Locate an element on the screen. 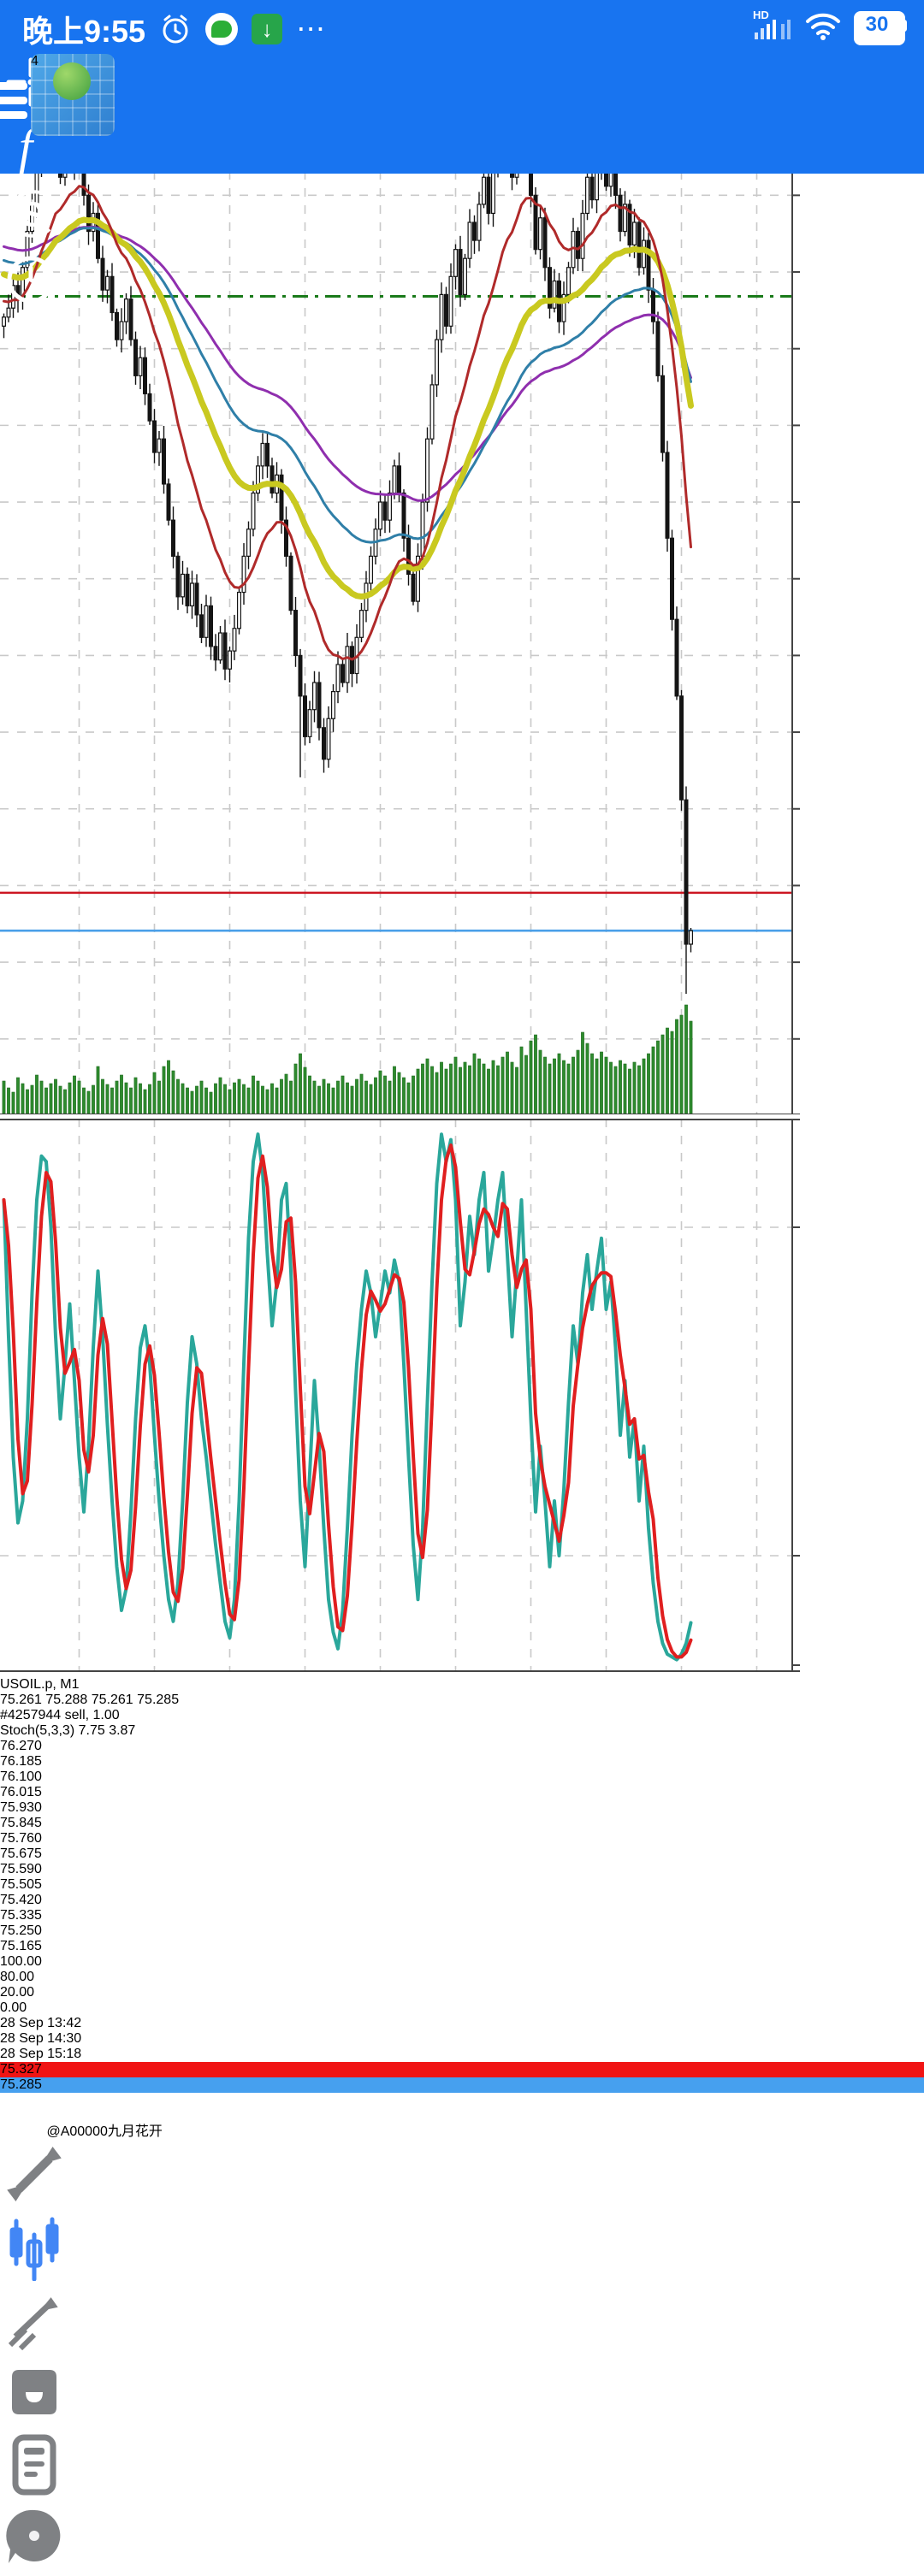 The width and height of the screenshot is (924, 2576). watermark: @A00000九月花开 is located at coordinates (462, 2116).